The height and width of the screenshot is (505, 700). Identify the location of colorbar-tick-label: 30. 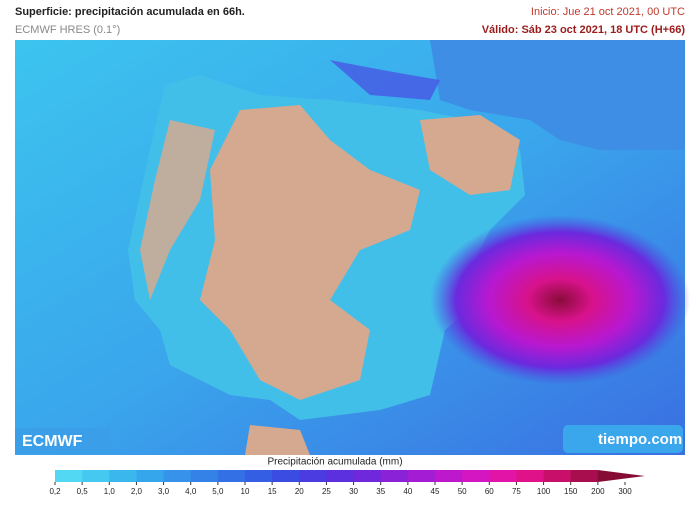
(353, 491).